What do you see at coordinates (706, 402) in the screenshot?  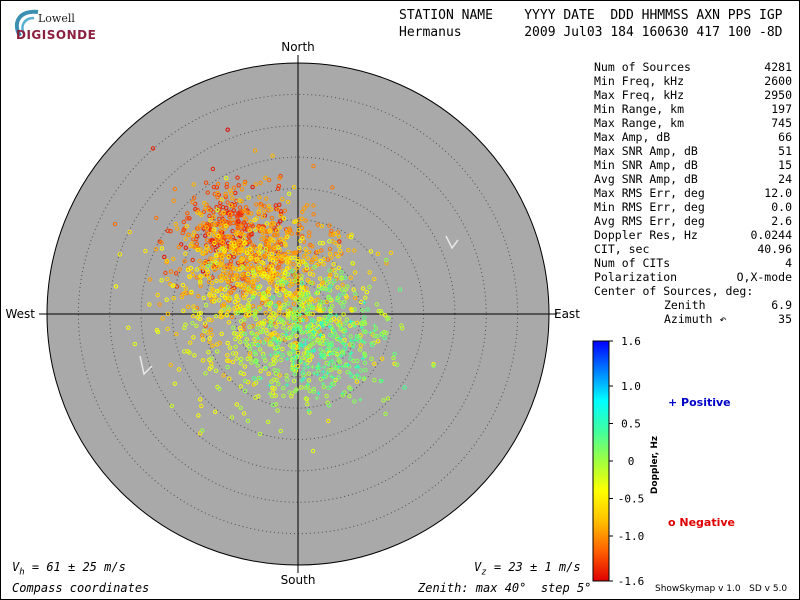 I see `legend-positive-label: Positive` at bounding box center [706, 402].